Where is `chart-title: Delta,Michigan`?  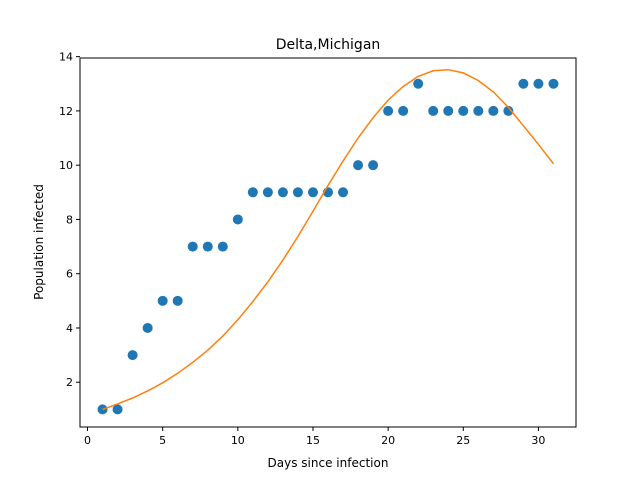
chart-title: Delta,Michigan is located at coordinates (328, 45).